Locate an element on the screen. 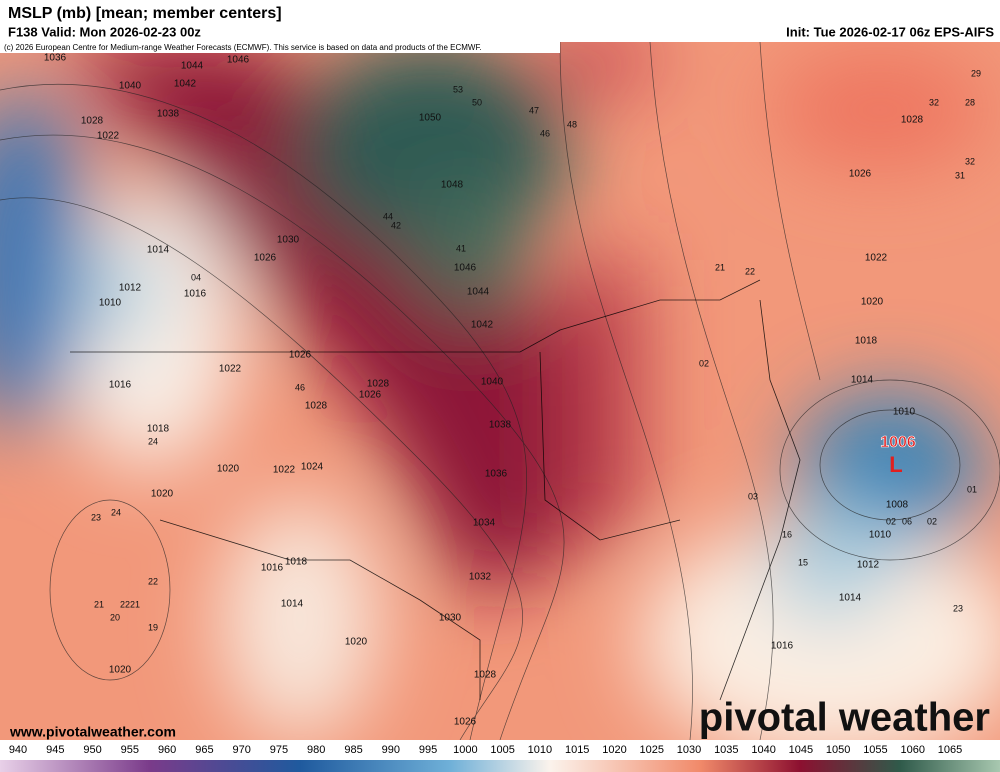 The image size is (1000, 772). colorbar-label: 1015 is located at coordinates (577, 750).